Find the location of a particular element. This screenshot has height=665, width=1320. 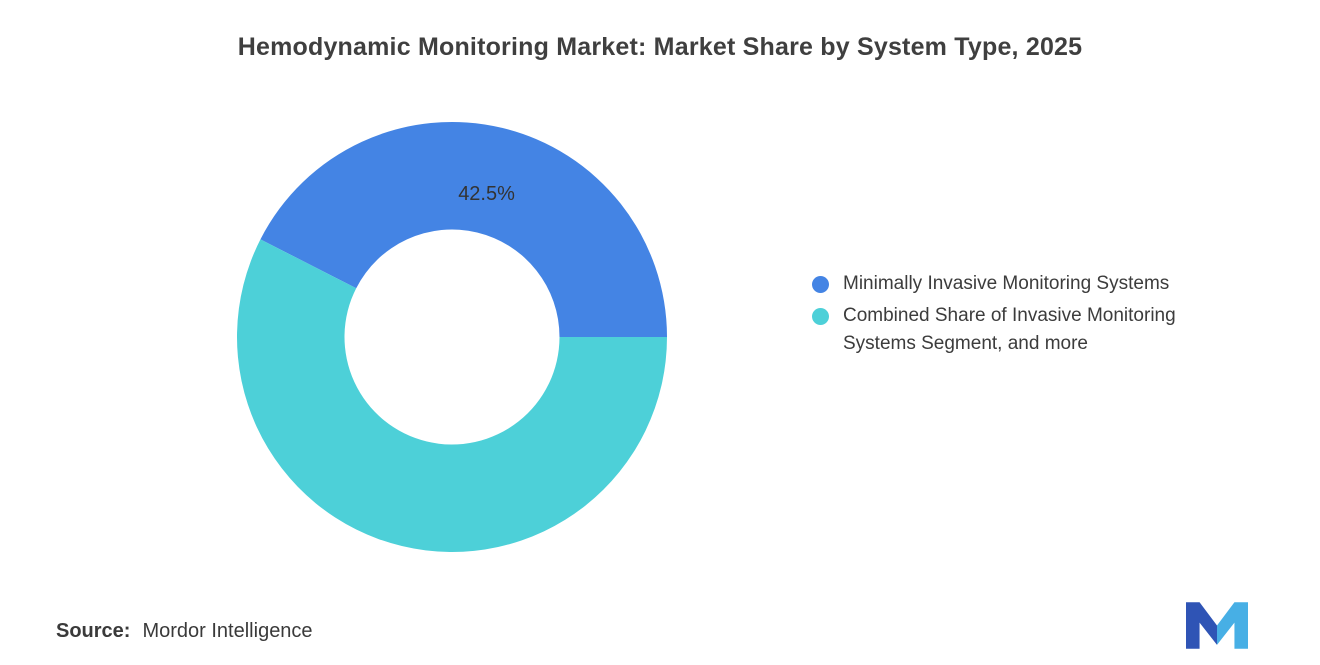

source-label: Source: is located at coordinates (93, 631).